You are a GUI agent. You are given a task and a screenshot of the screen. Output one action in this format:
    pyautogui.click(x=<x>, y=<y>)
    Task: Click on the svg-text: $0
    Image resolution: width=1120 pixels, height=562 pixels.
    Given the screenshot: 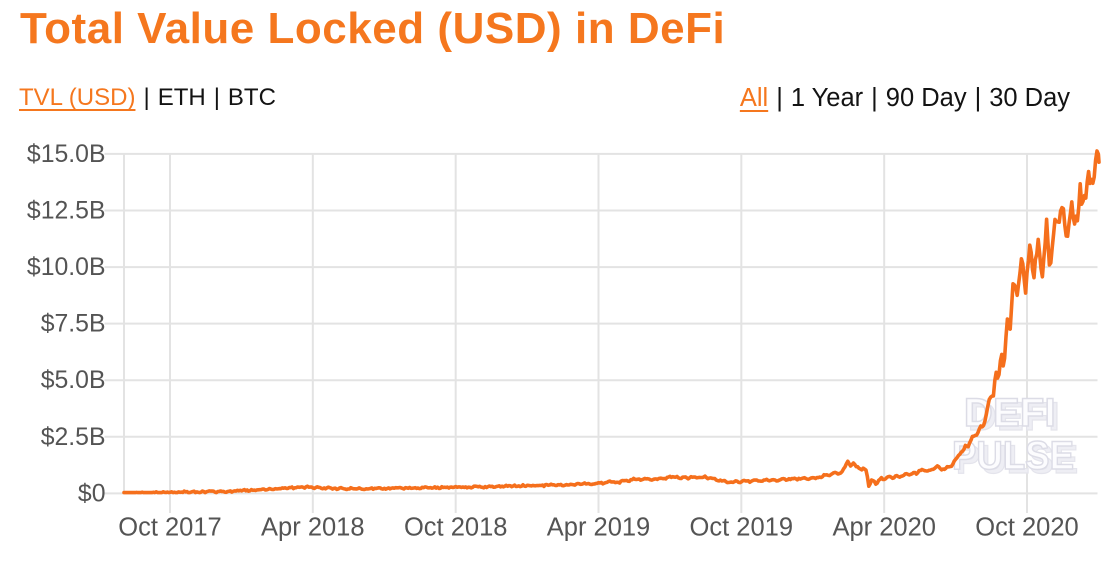 What is the action you would take?
    pyautogui.click(x=92, y=493)
    